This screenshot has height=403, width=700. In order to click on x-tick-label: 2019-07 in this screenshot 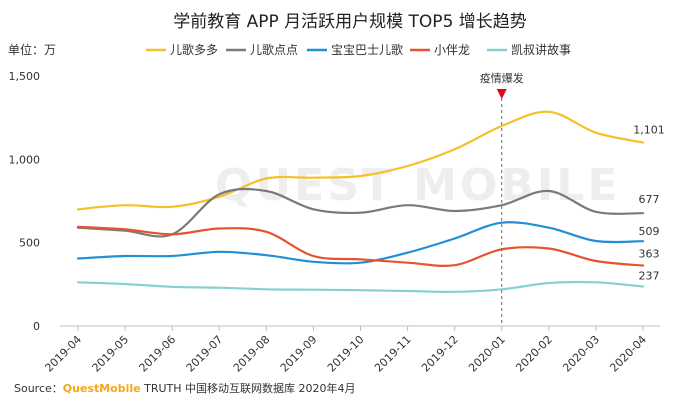, I will do `click(205, 354)`.